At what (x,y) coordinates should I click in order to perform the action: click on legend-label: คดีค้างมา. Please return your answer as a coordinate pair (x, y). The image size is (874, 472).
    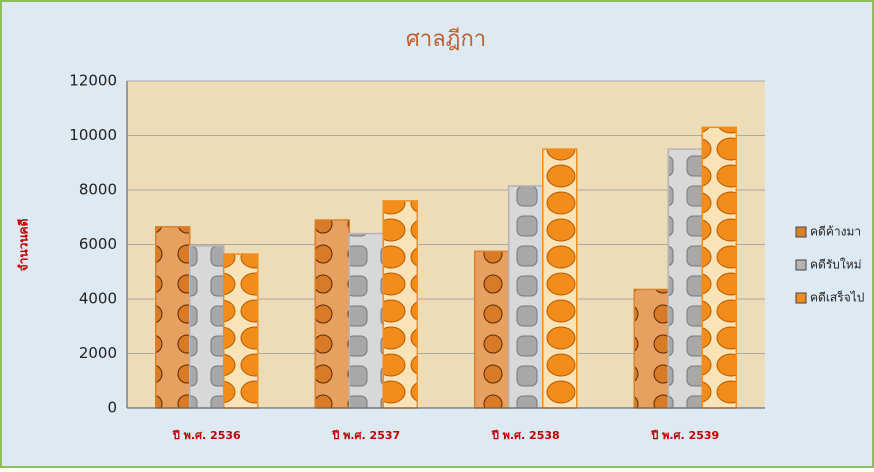
    Looking at the image, I should click on (835, 232).